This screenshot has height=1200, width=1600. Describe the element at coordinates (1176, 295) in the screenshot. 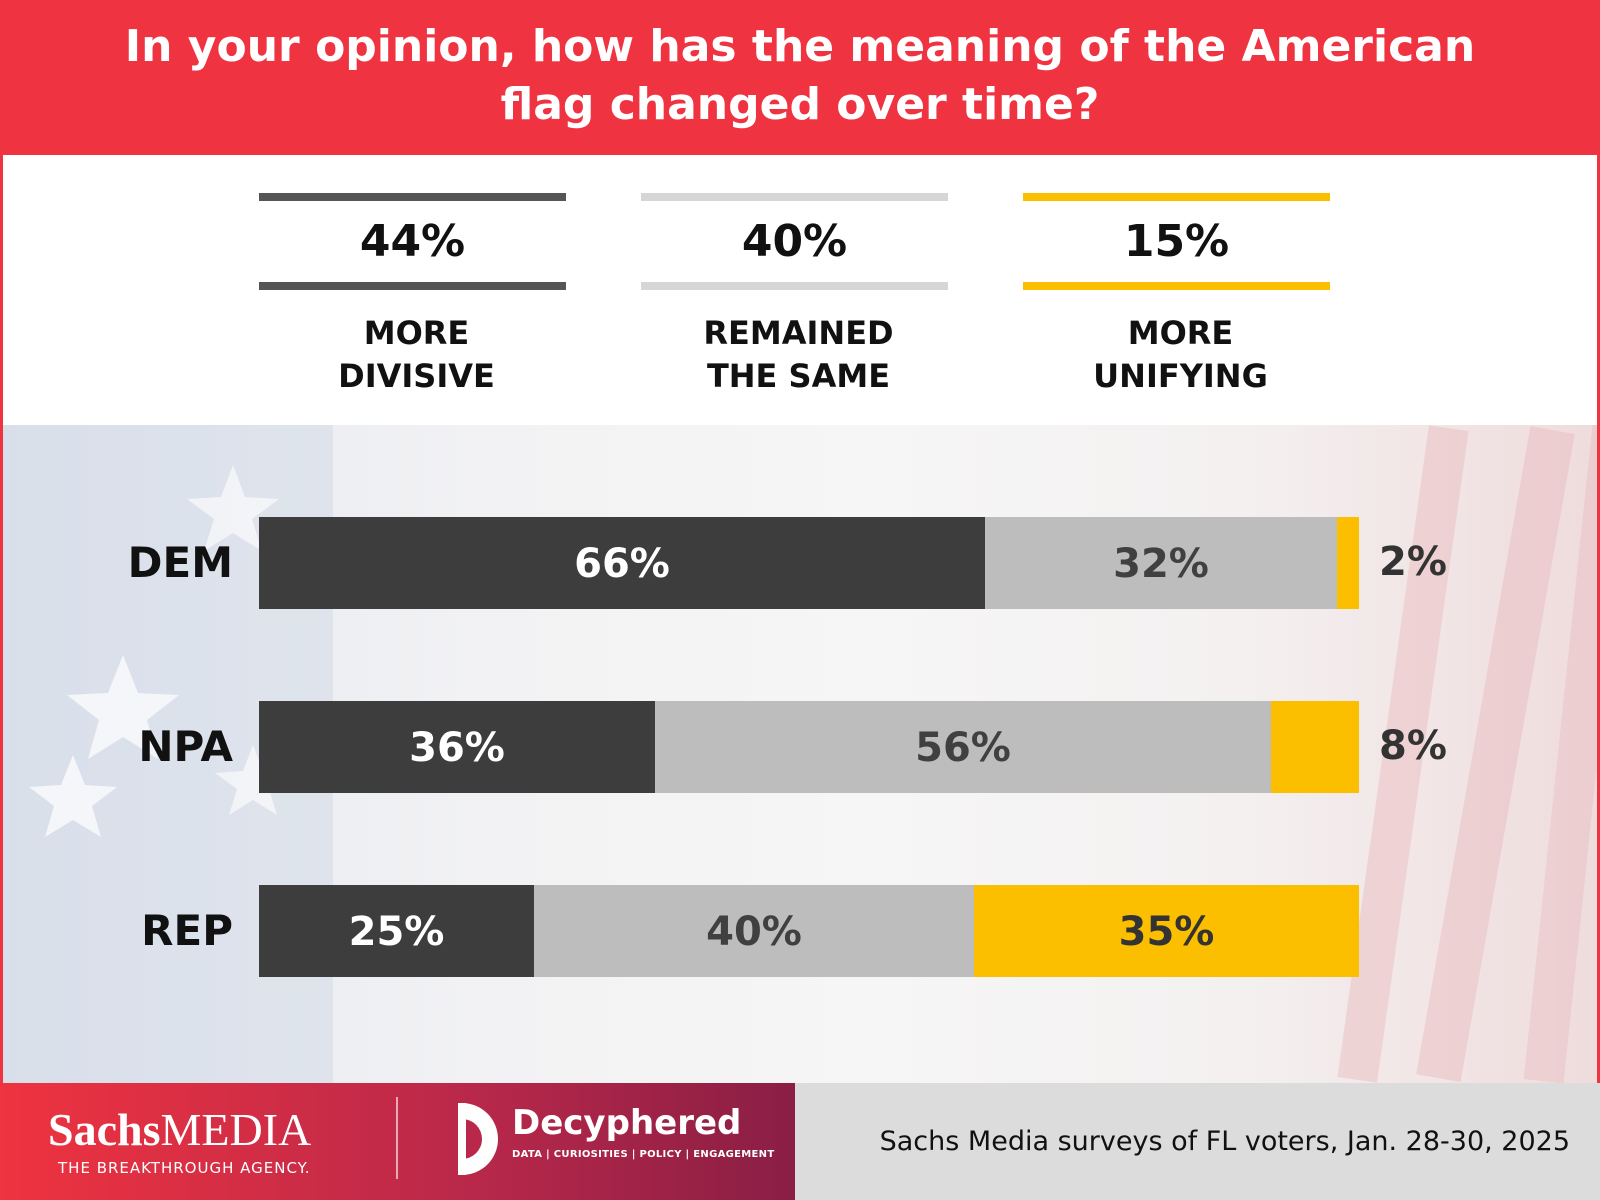

I see `summary-more-unifying: 15% MORE UNIFYING` at that location.